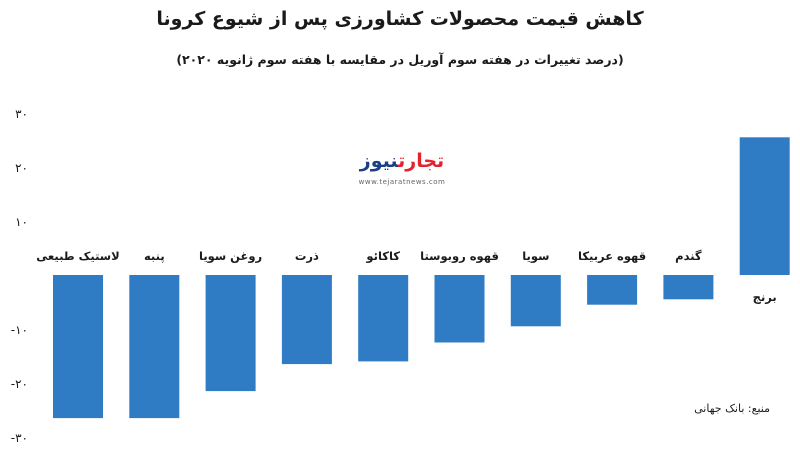  Describe the element at coordinates (19, 438) in the screenshot. I see `y-tick-label: -۳۰` at that location.